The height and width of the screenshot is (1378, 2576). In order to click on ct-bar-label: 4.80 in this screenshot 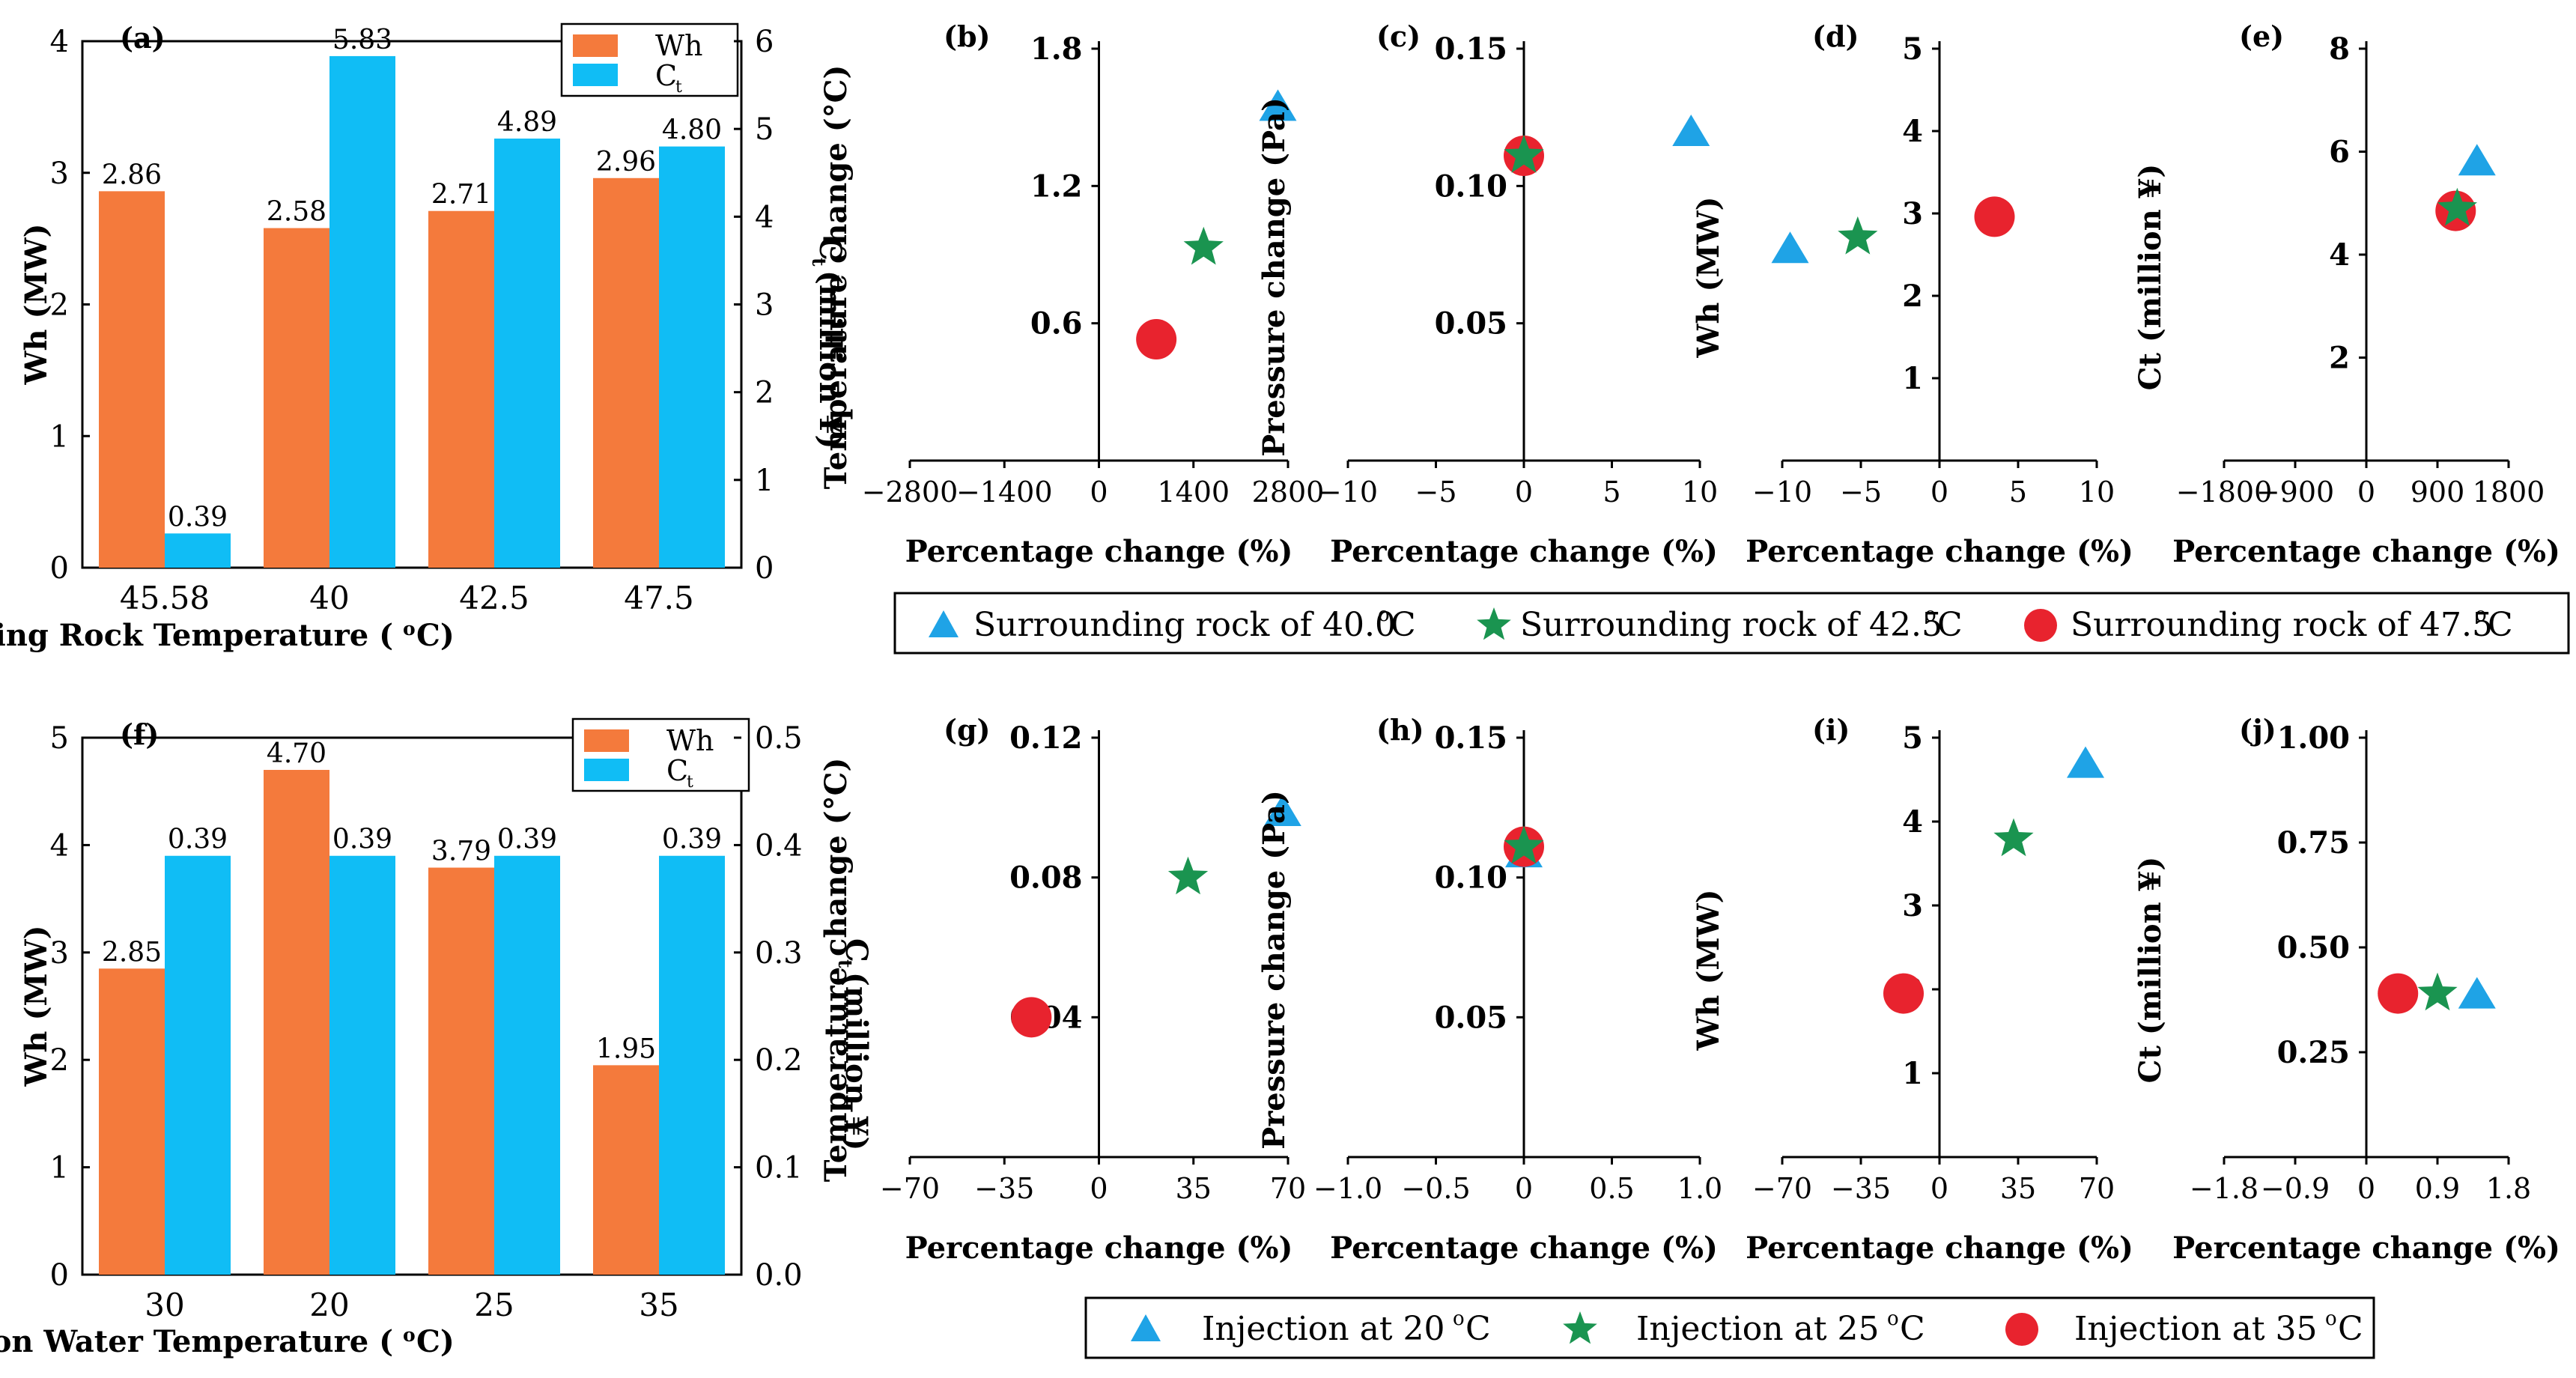, I will do `click(692, 130)`.